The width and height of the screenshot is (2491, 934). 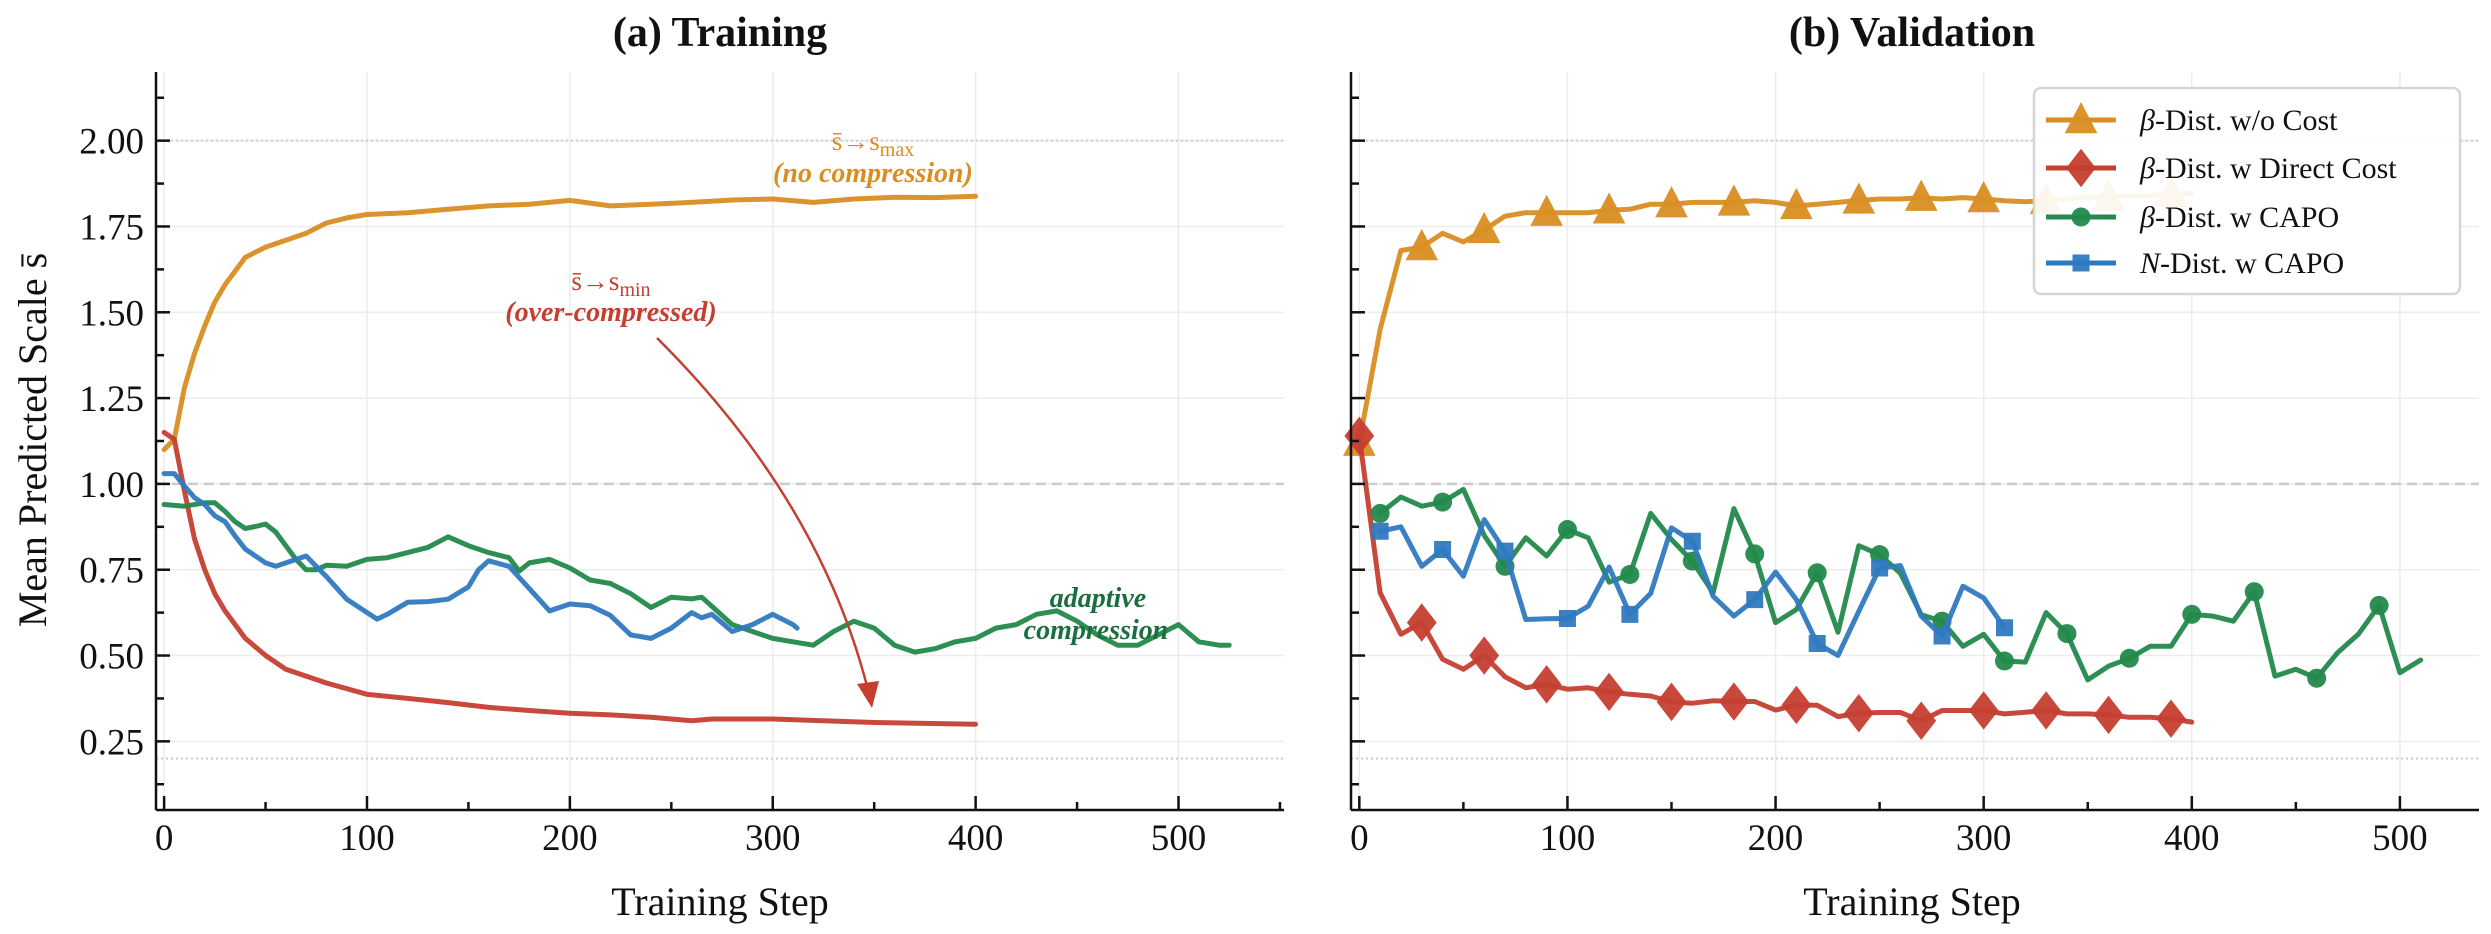 What do you see at coordinates (763, 514) in the screenshot?
I see `annotation-arrow` at bounding box center [763, 514].